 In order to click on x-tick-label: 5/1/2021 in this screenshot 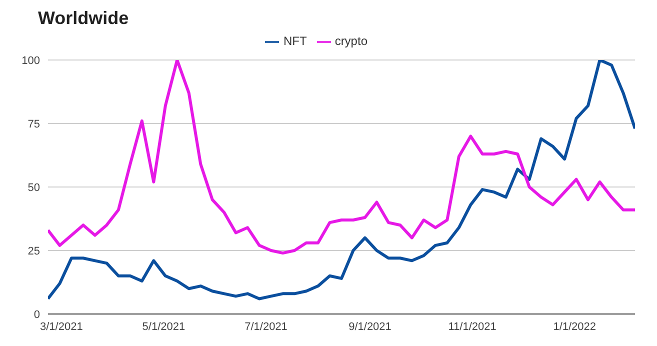, I will do `click(164, 326)`.